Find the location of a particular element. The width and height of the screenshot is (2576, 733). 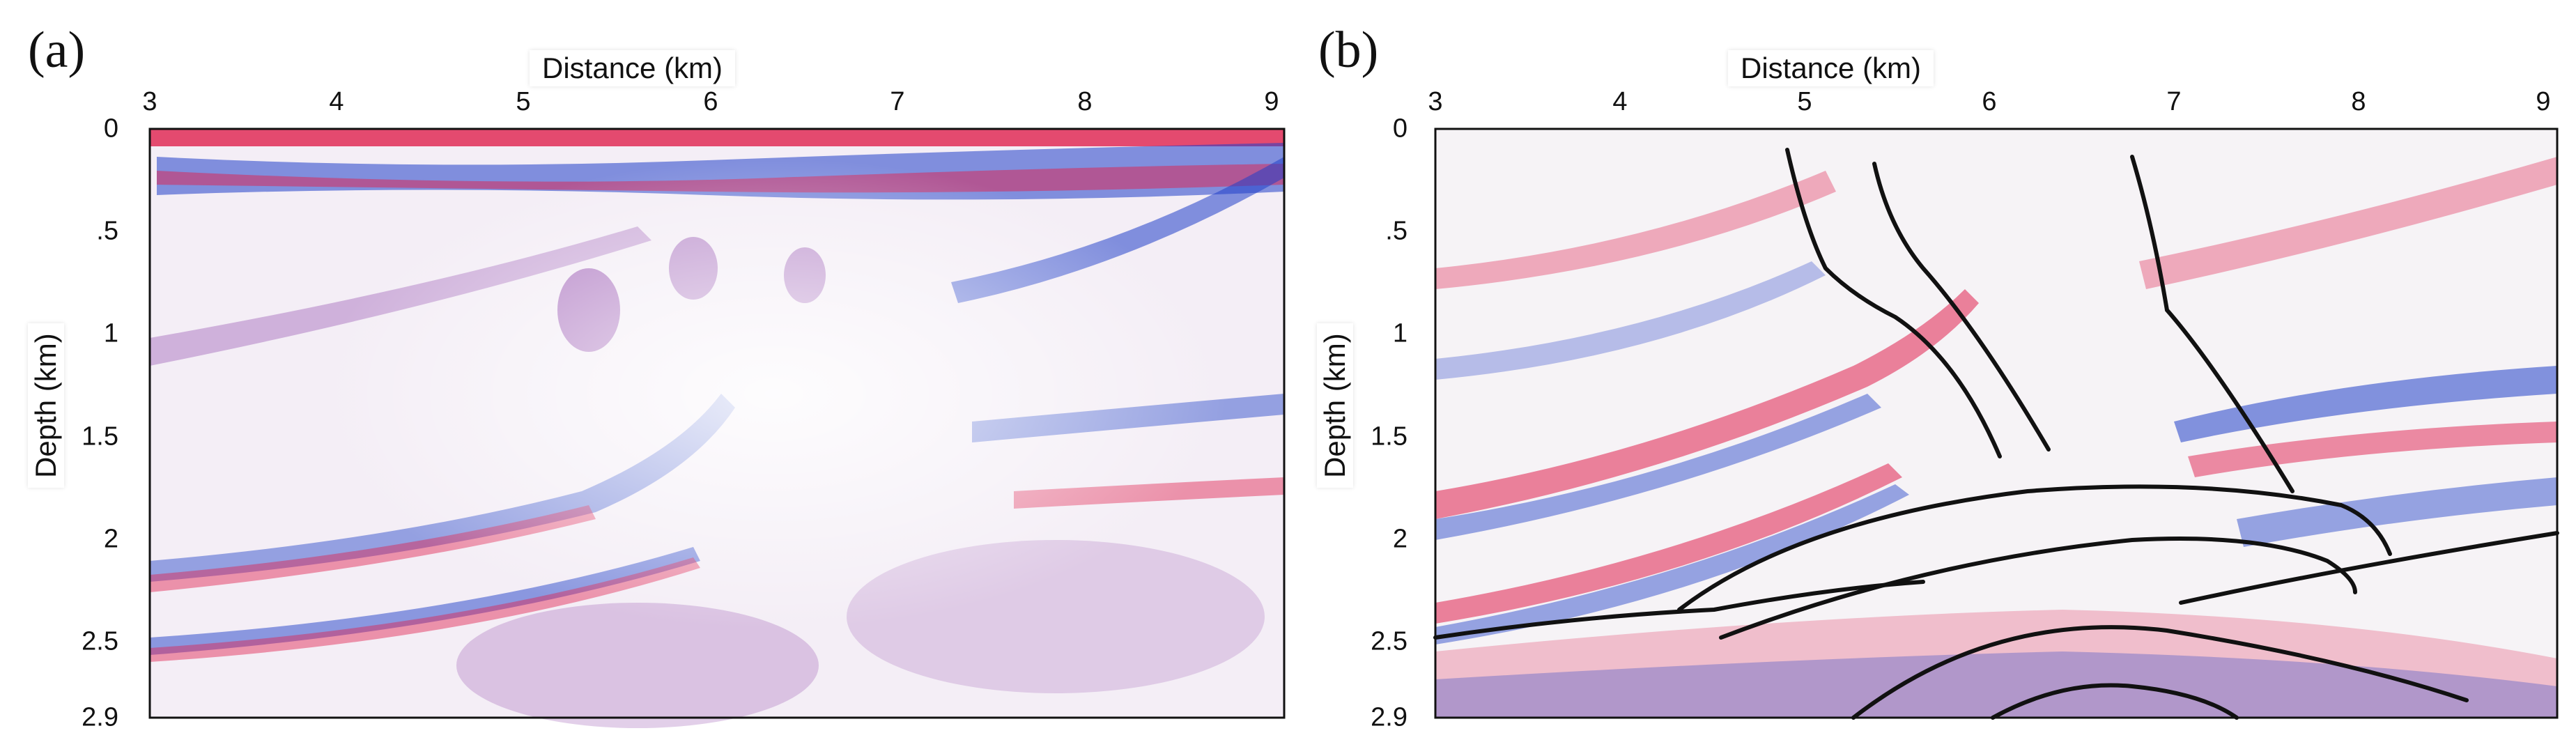

panel-letter: (b) is located at coordinates (1348, 50).